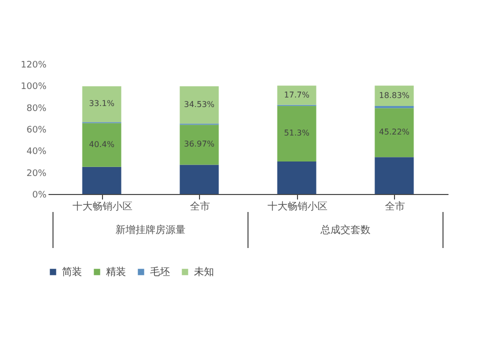 Image resolution: width=500 pixels, height=362 pixels. I want to click on y-tick-label: 100%, so click(33, 87).